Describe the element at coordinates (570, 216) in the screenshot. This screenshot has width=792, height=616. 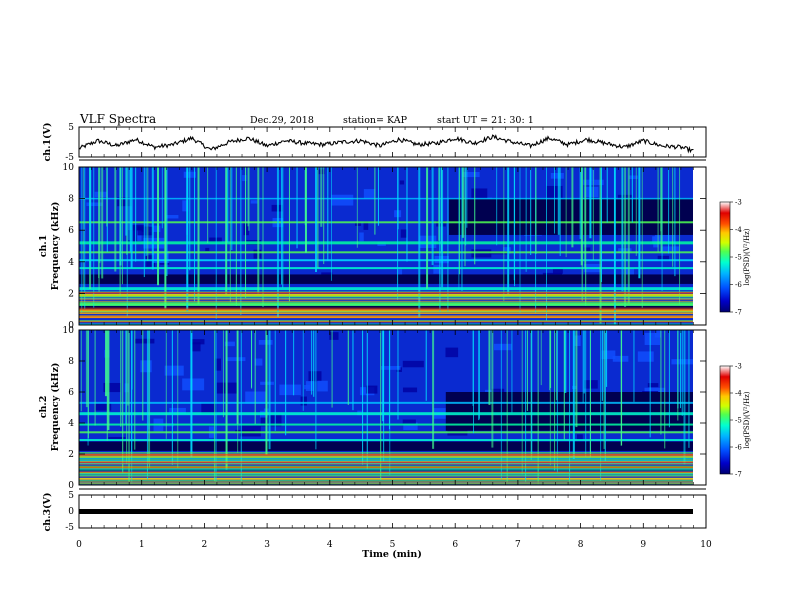
I see `spectrogram-dark-band` at that location.